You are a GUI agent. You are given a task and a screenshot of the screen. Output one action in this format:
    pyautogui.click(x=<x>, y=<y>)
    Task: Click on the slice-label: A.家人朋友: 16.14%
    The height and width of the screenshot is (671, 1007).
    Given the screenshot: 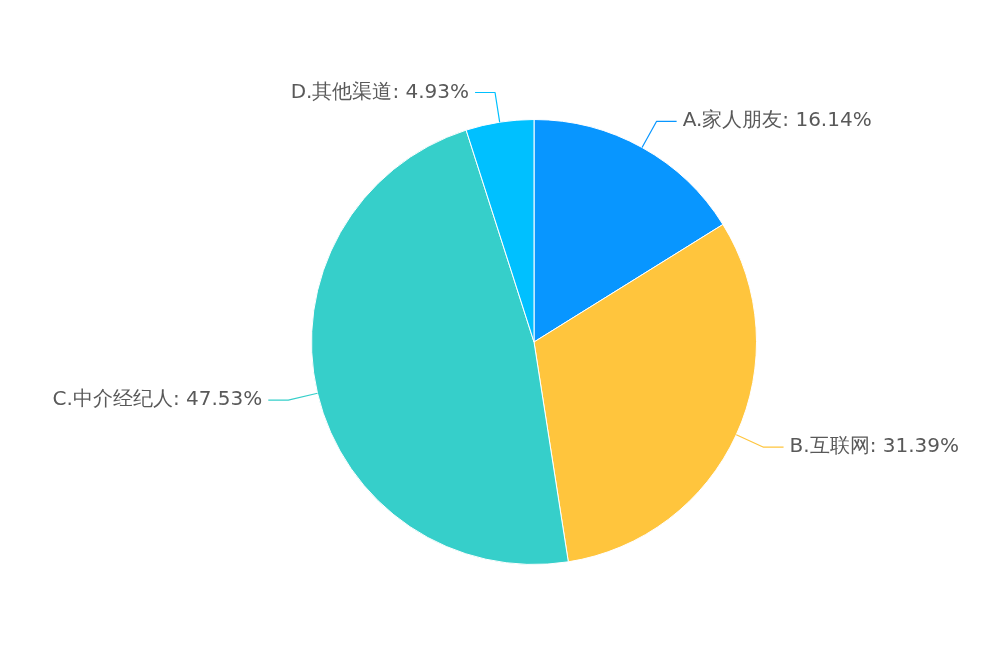 What is the action you would take?
    pyautogui.click(x=777, y=119)
    